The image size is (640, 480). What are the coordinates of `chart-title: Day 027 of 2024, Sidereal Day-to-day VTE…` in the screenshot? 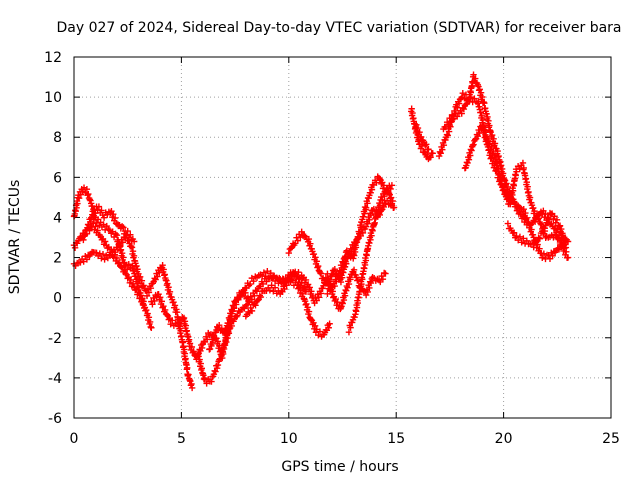 It's located at (338, 28).